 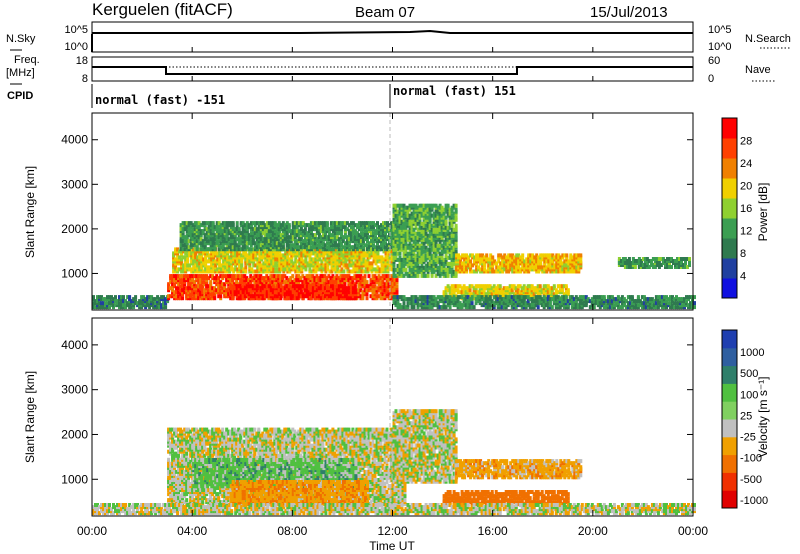 I want to click on station-title: Kerguelen (fitACF), so click(x=162, y=9).